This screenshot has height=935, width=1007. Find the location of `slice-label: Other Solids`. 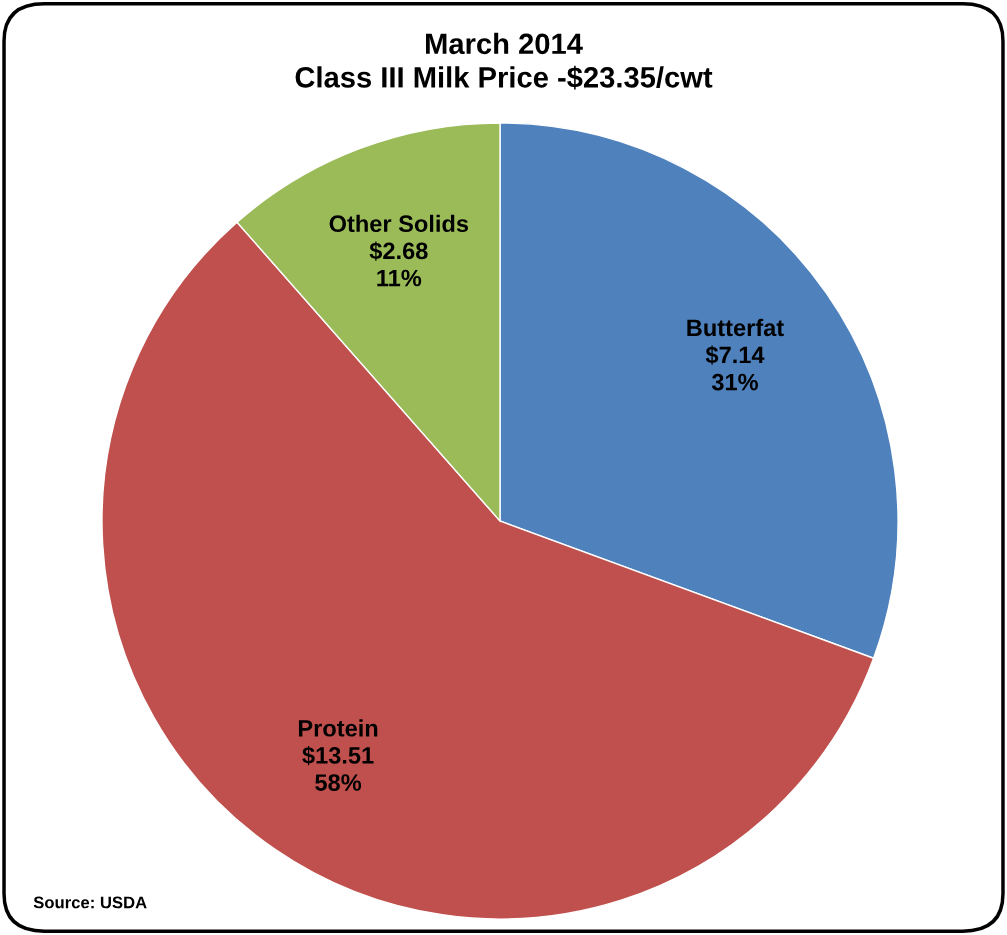

slice-label: Other Solids is located at coordinates (399, 223).